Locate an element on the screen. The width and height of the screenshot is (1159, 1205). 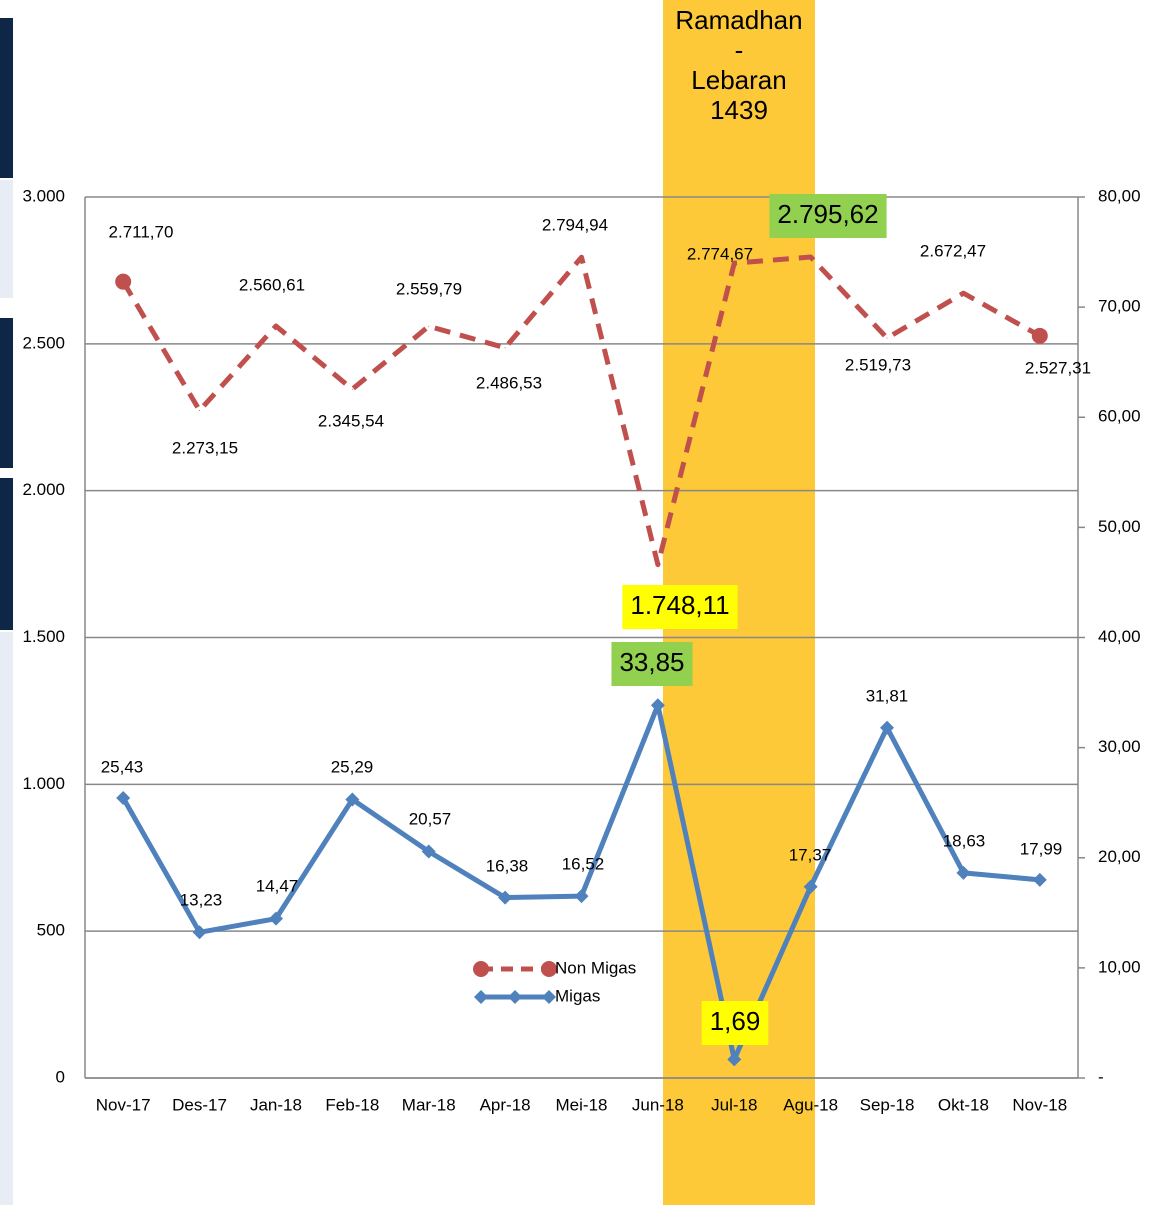
y-tick-label: 2.500 is located at coordinates (43, 342).